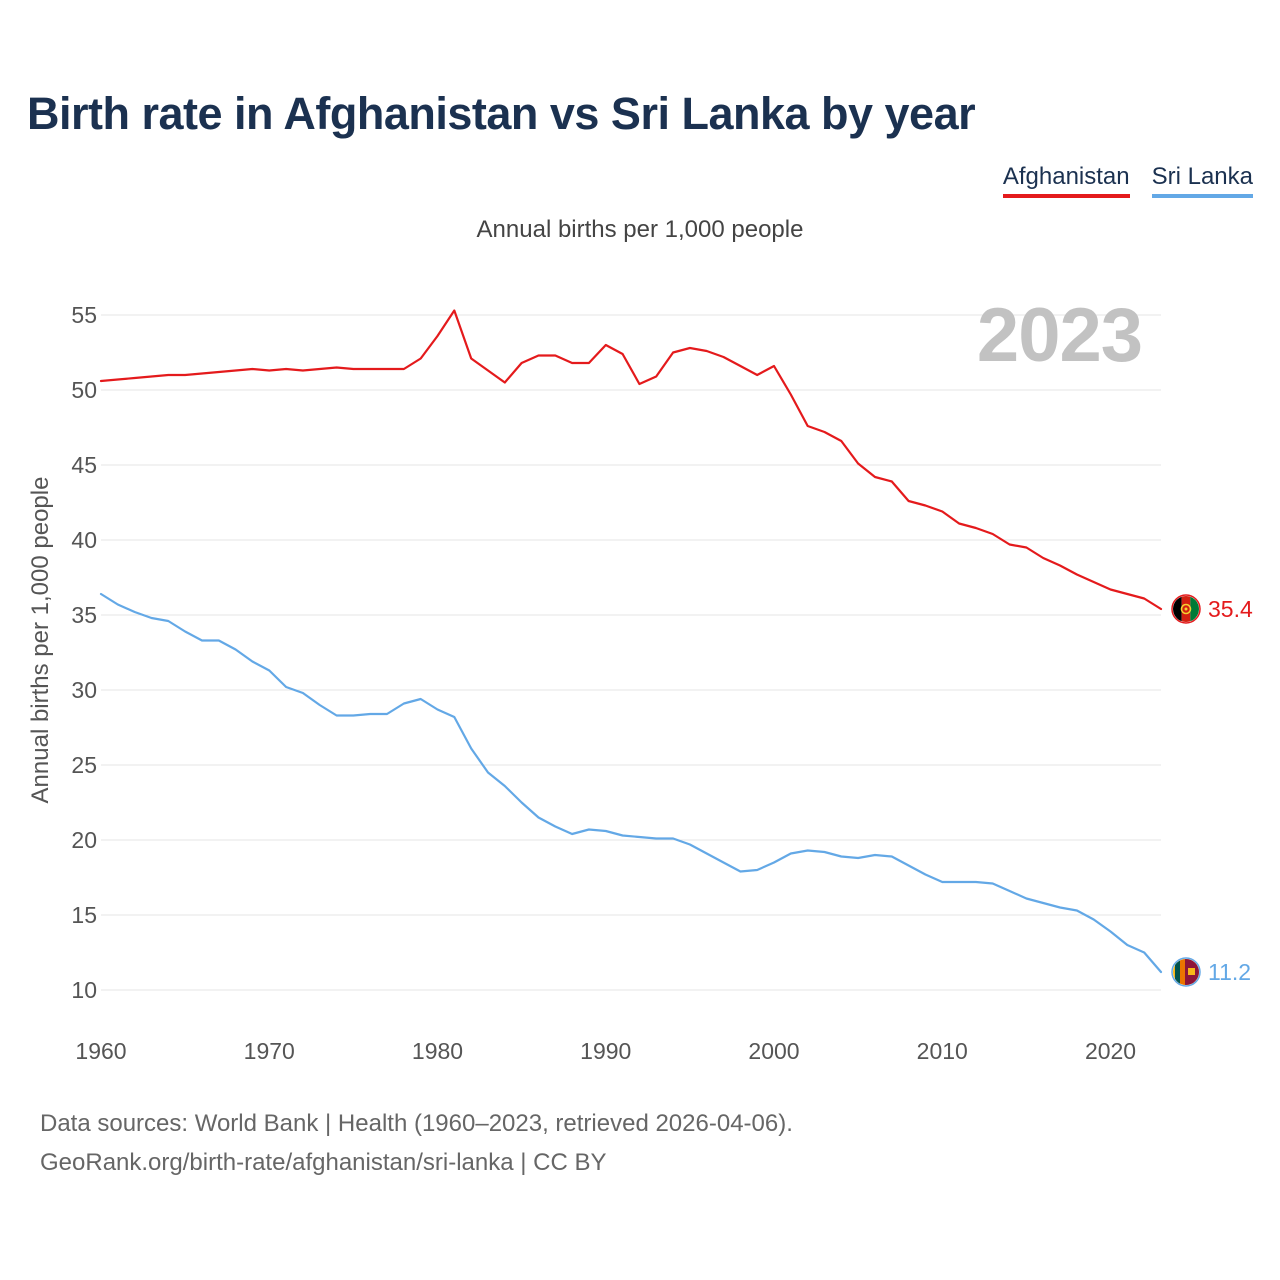  Describe the element at coordinates (84, 465) in the screenshot. I see `y-tick-label: 45` at that location.